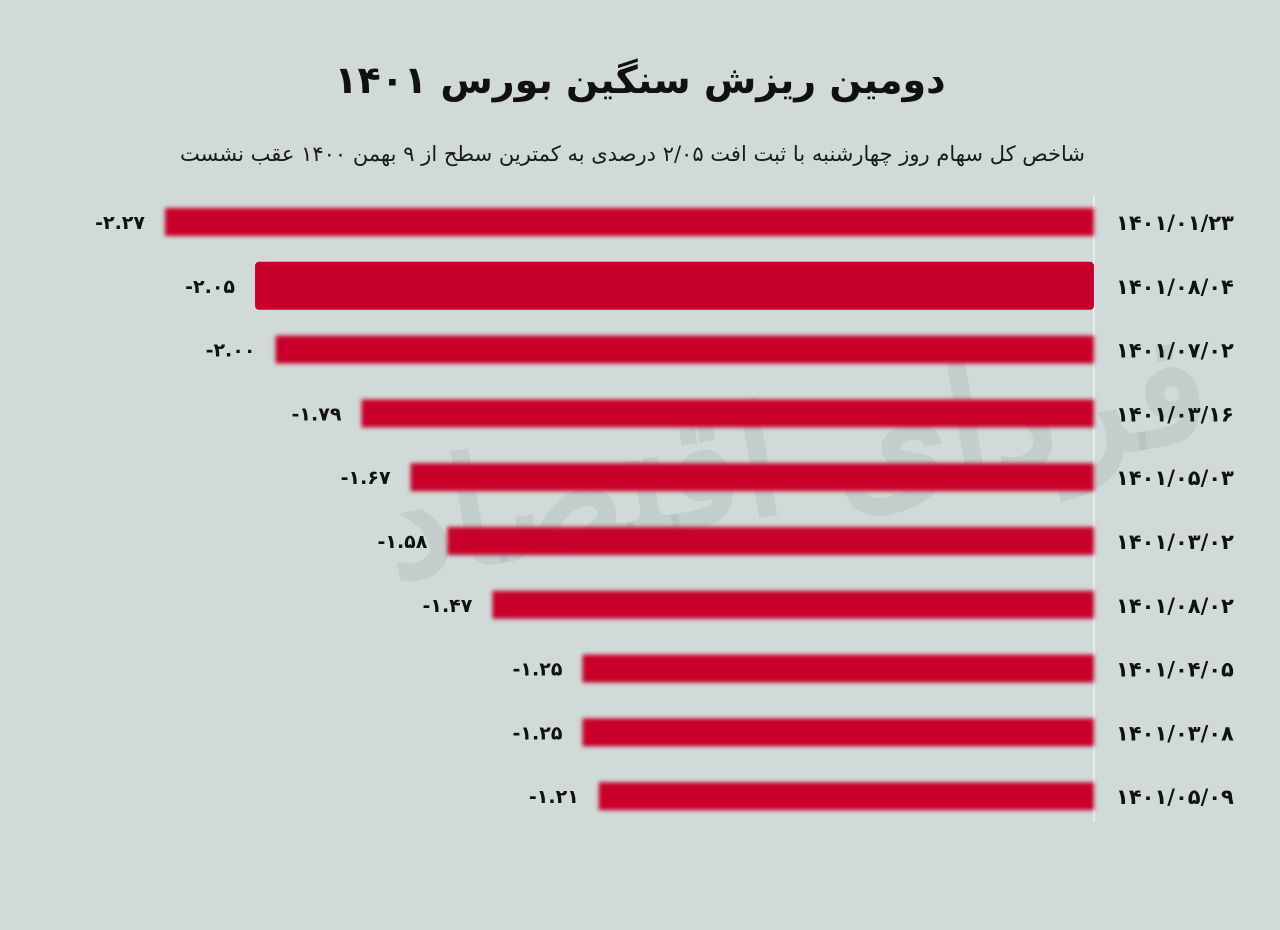 This screenshot has width=1280, height=930. What do you see at coordinates (402, 542) in the screenshot?
I see `value-label-6: -۱.۵۸` at bounding box center [402, 542].